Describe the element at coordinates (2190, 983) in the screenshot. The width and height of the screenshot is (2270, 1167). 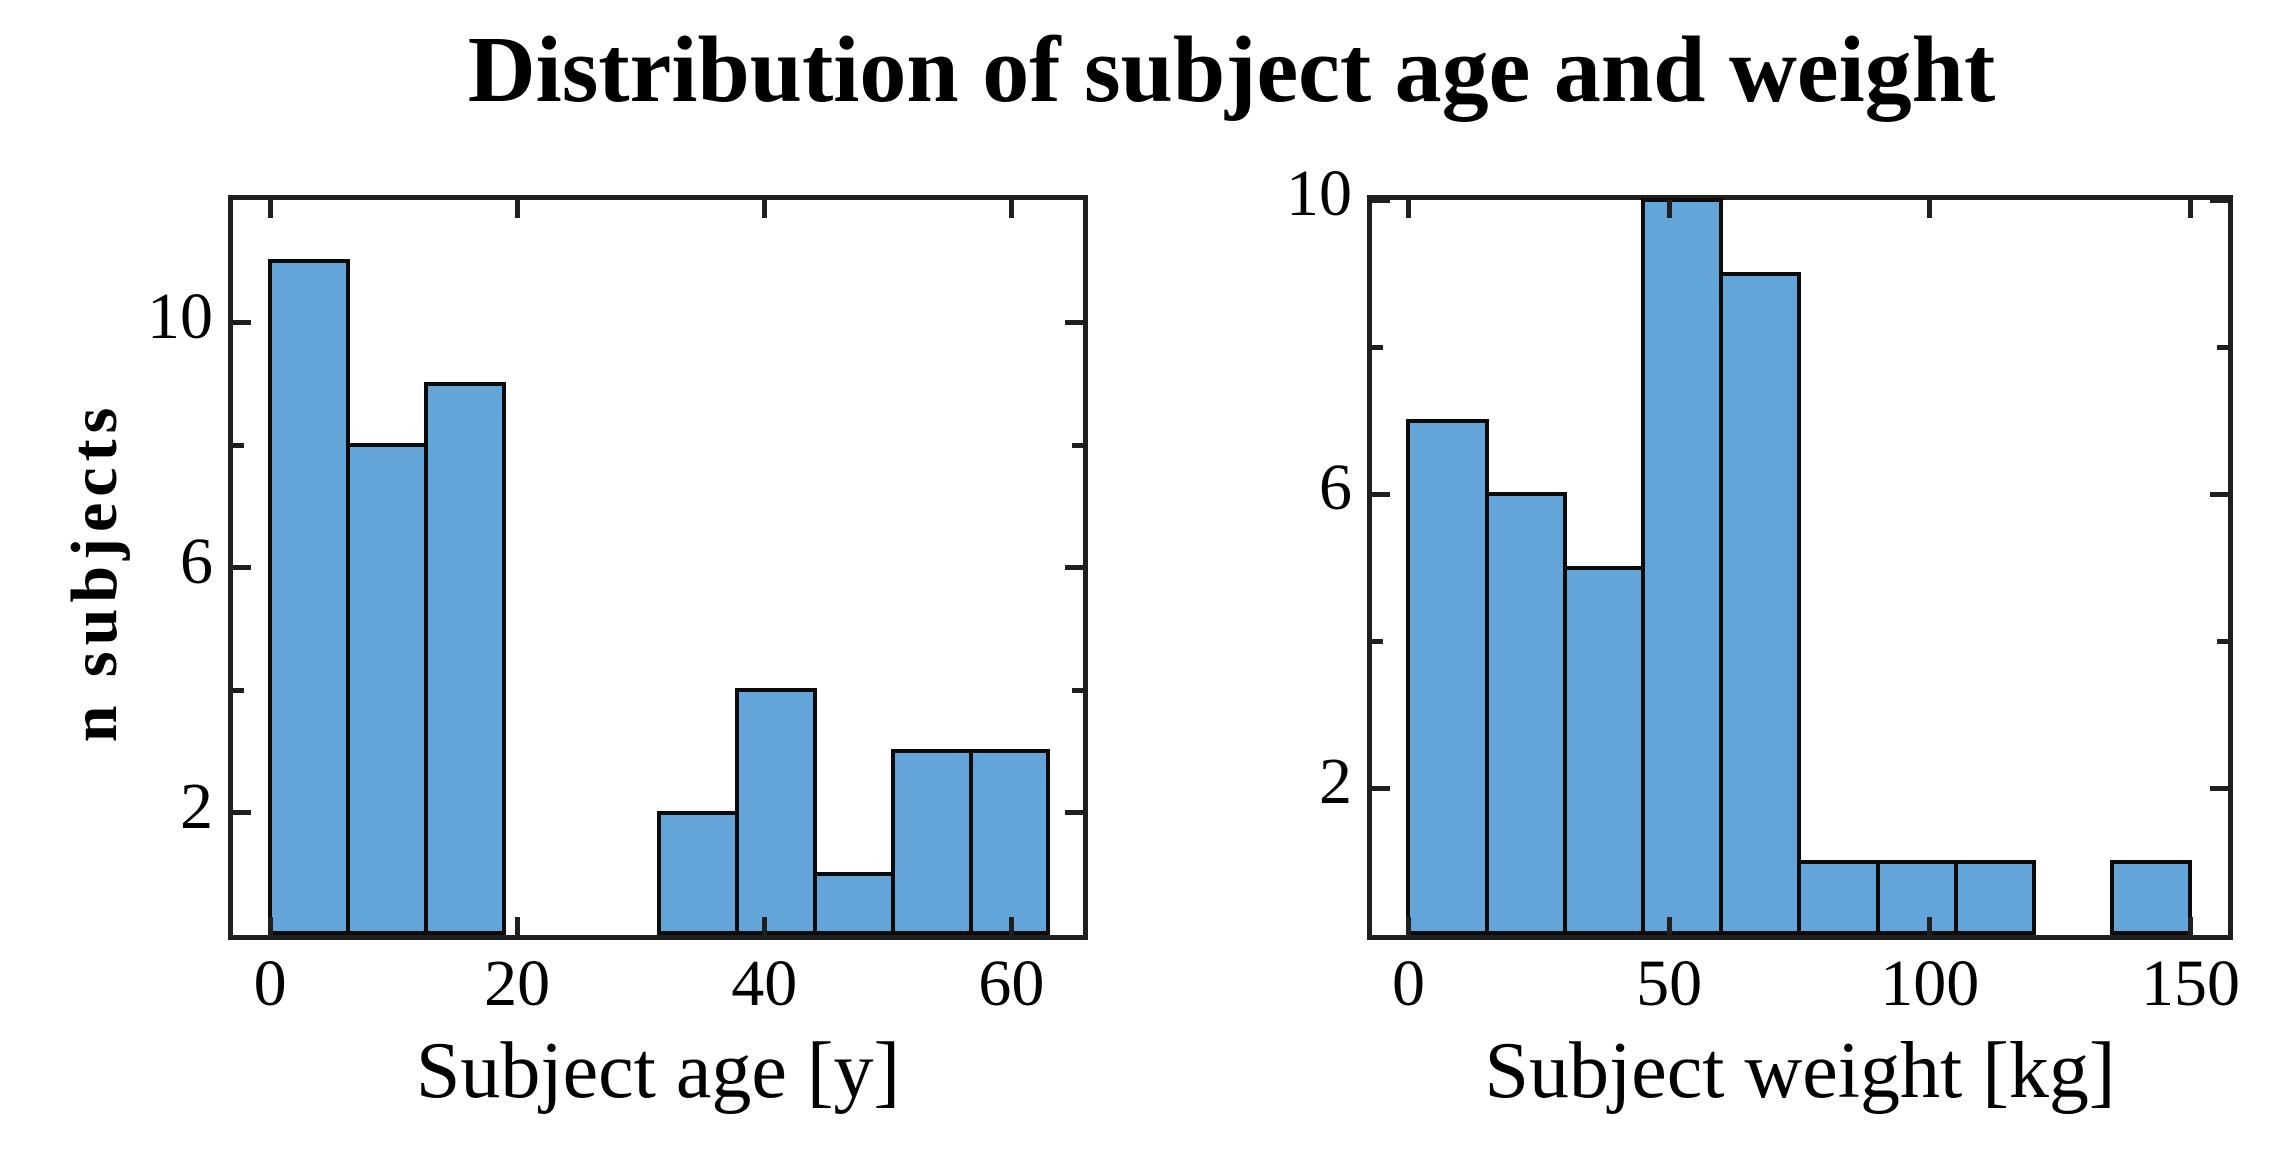
I see `x-tick-label: 150` at that location.